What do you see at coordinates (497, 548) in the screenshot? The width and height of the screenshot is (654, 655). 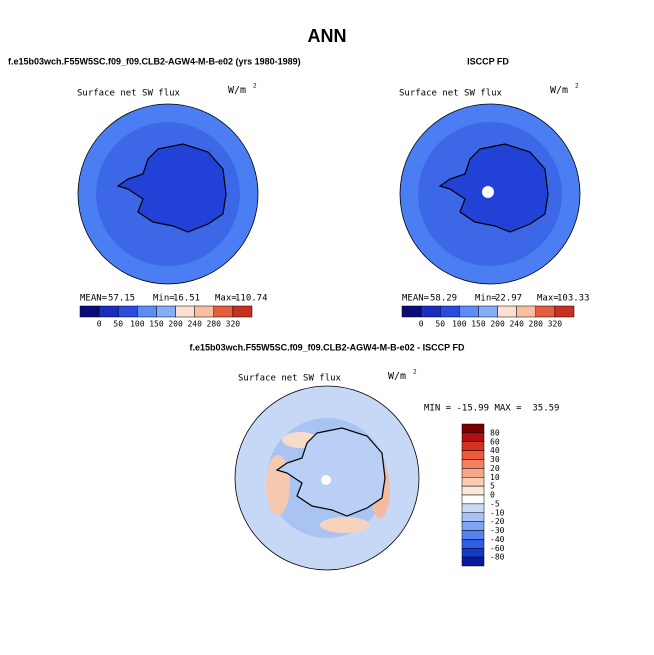 I see `colorbar-label: -60` at bounding box center [497, 548].